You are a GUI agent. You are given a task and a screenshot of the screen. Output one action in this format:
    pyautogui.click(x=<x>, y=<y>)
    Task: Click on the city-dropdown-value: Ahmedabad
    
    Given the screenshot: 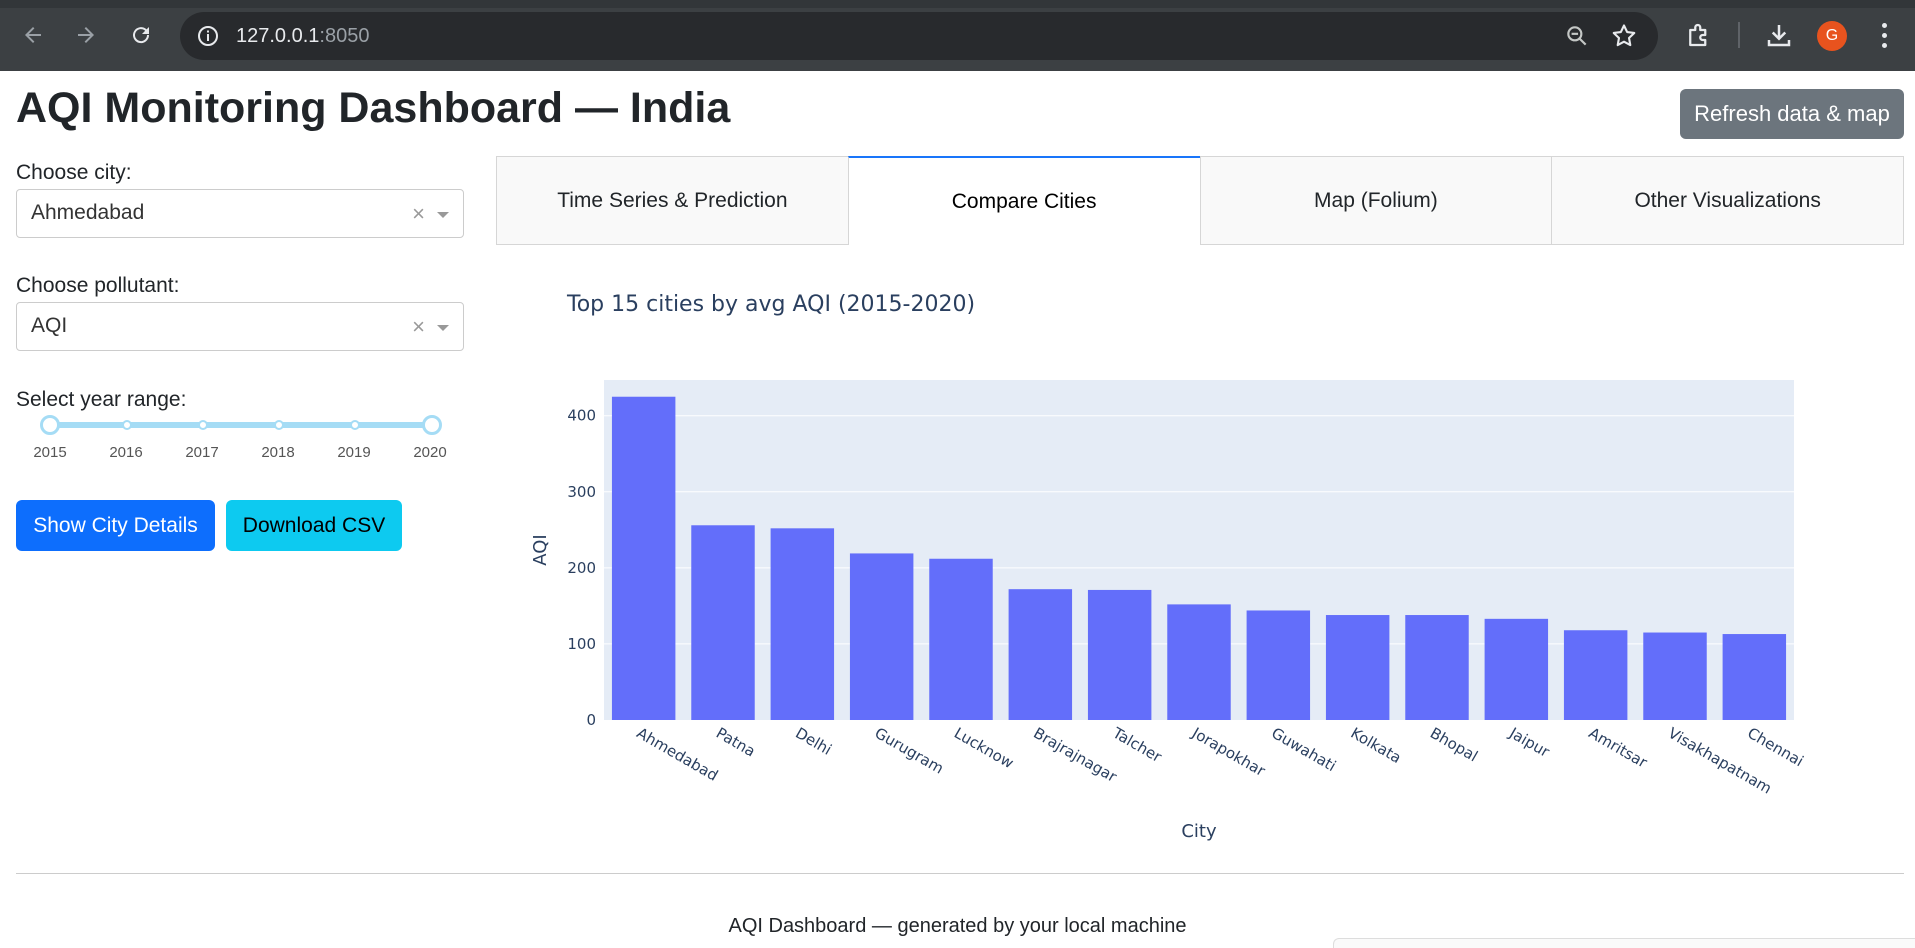 What is the action you would take?
    pyautogui.click(x=88, y=212)
    